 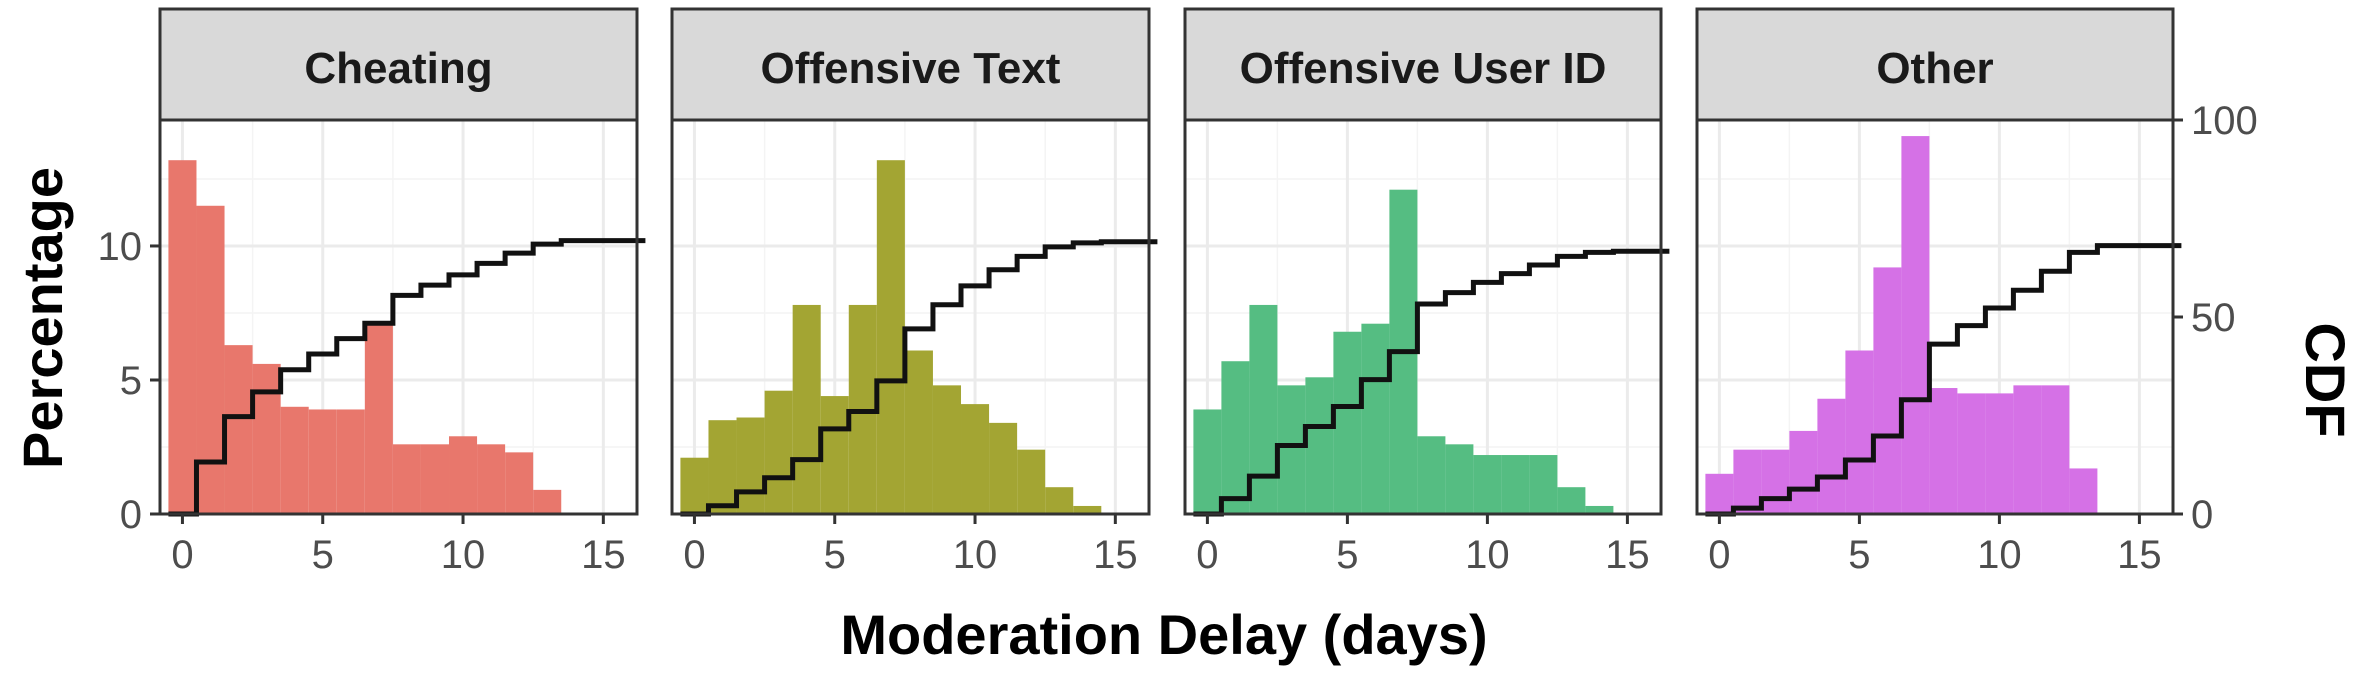 What do you see at coordinates (1934, 68) in the screenshot?
I see `facet-strip-label: Other` at bounding box center [1934, 68].